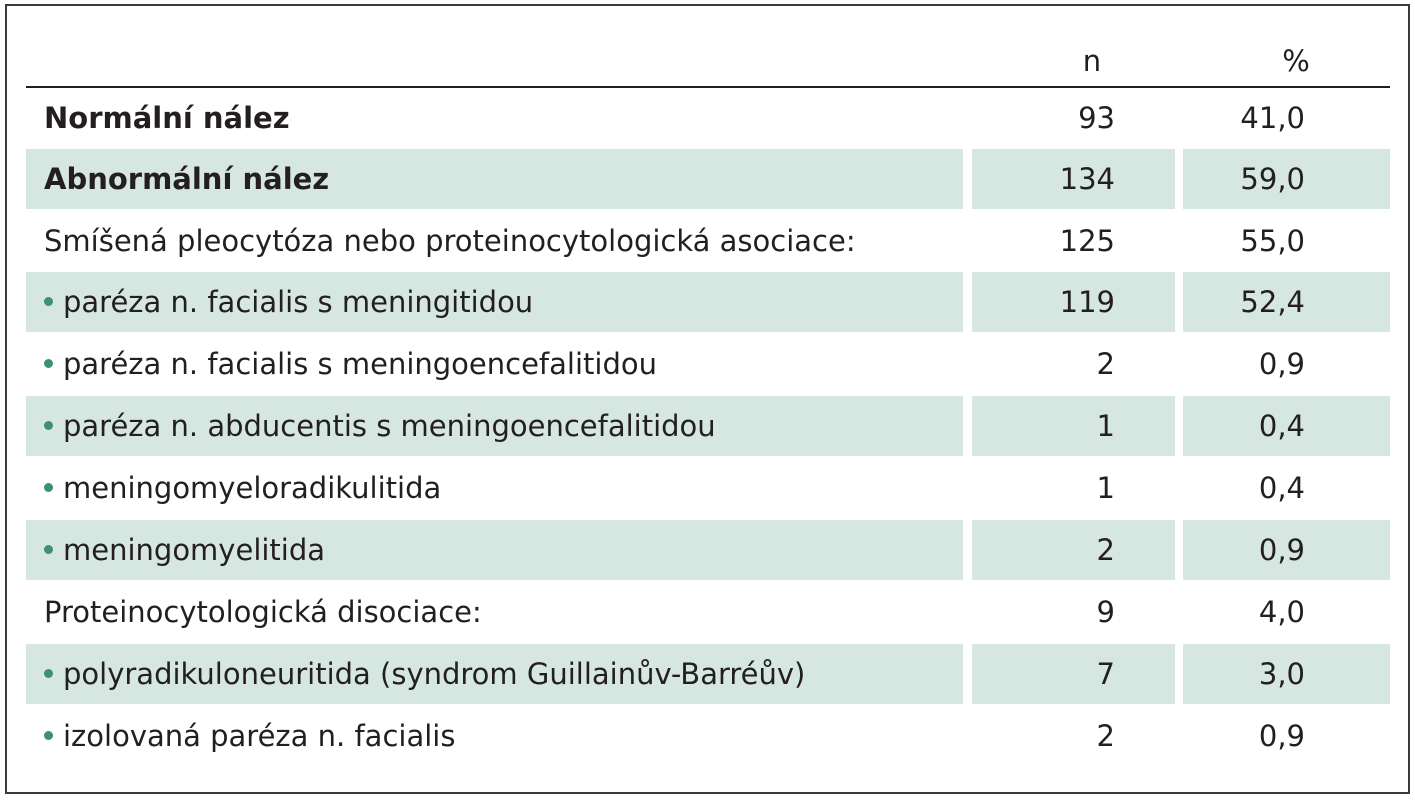  I want to click on row-percent: 41,0, so click(1272, 118).